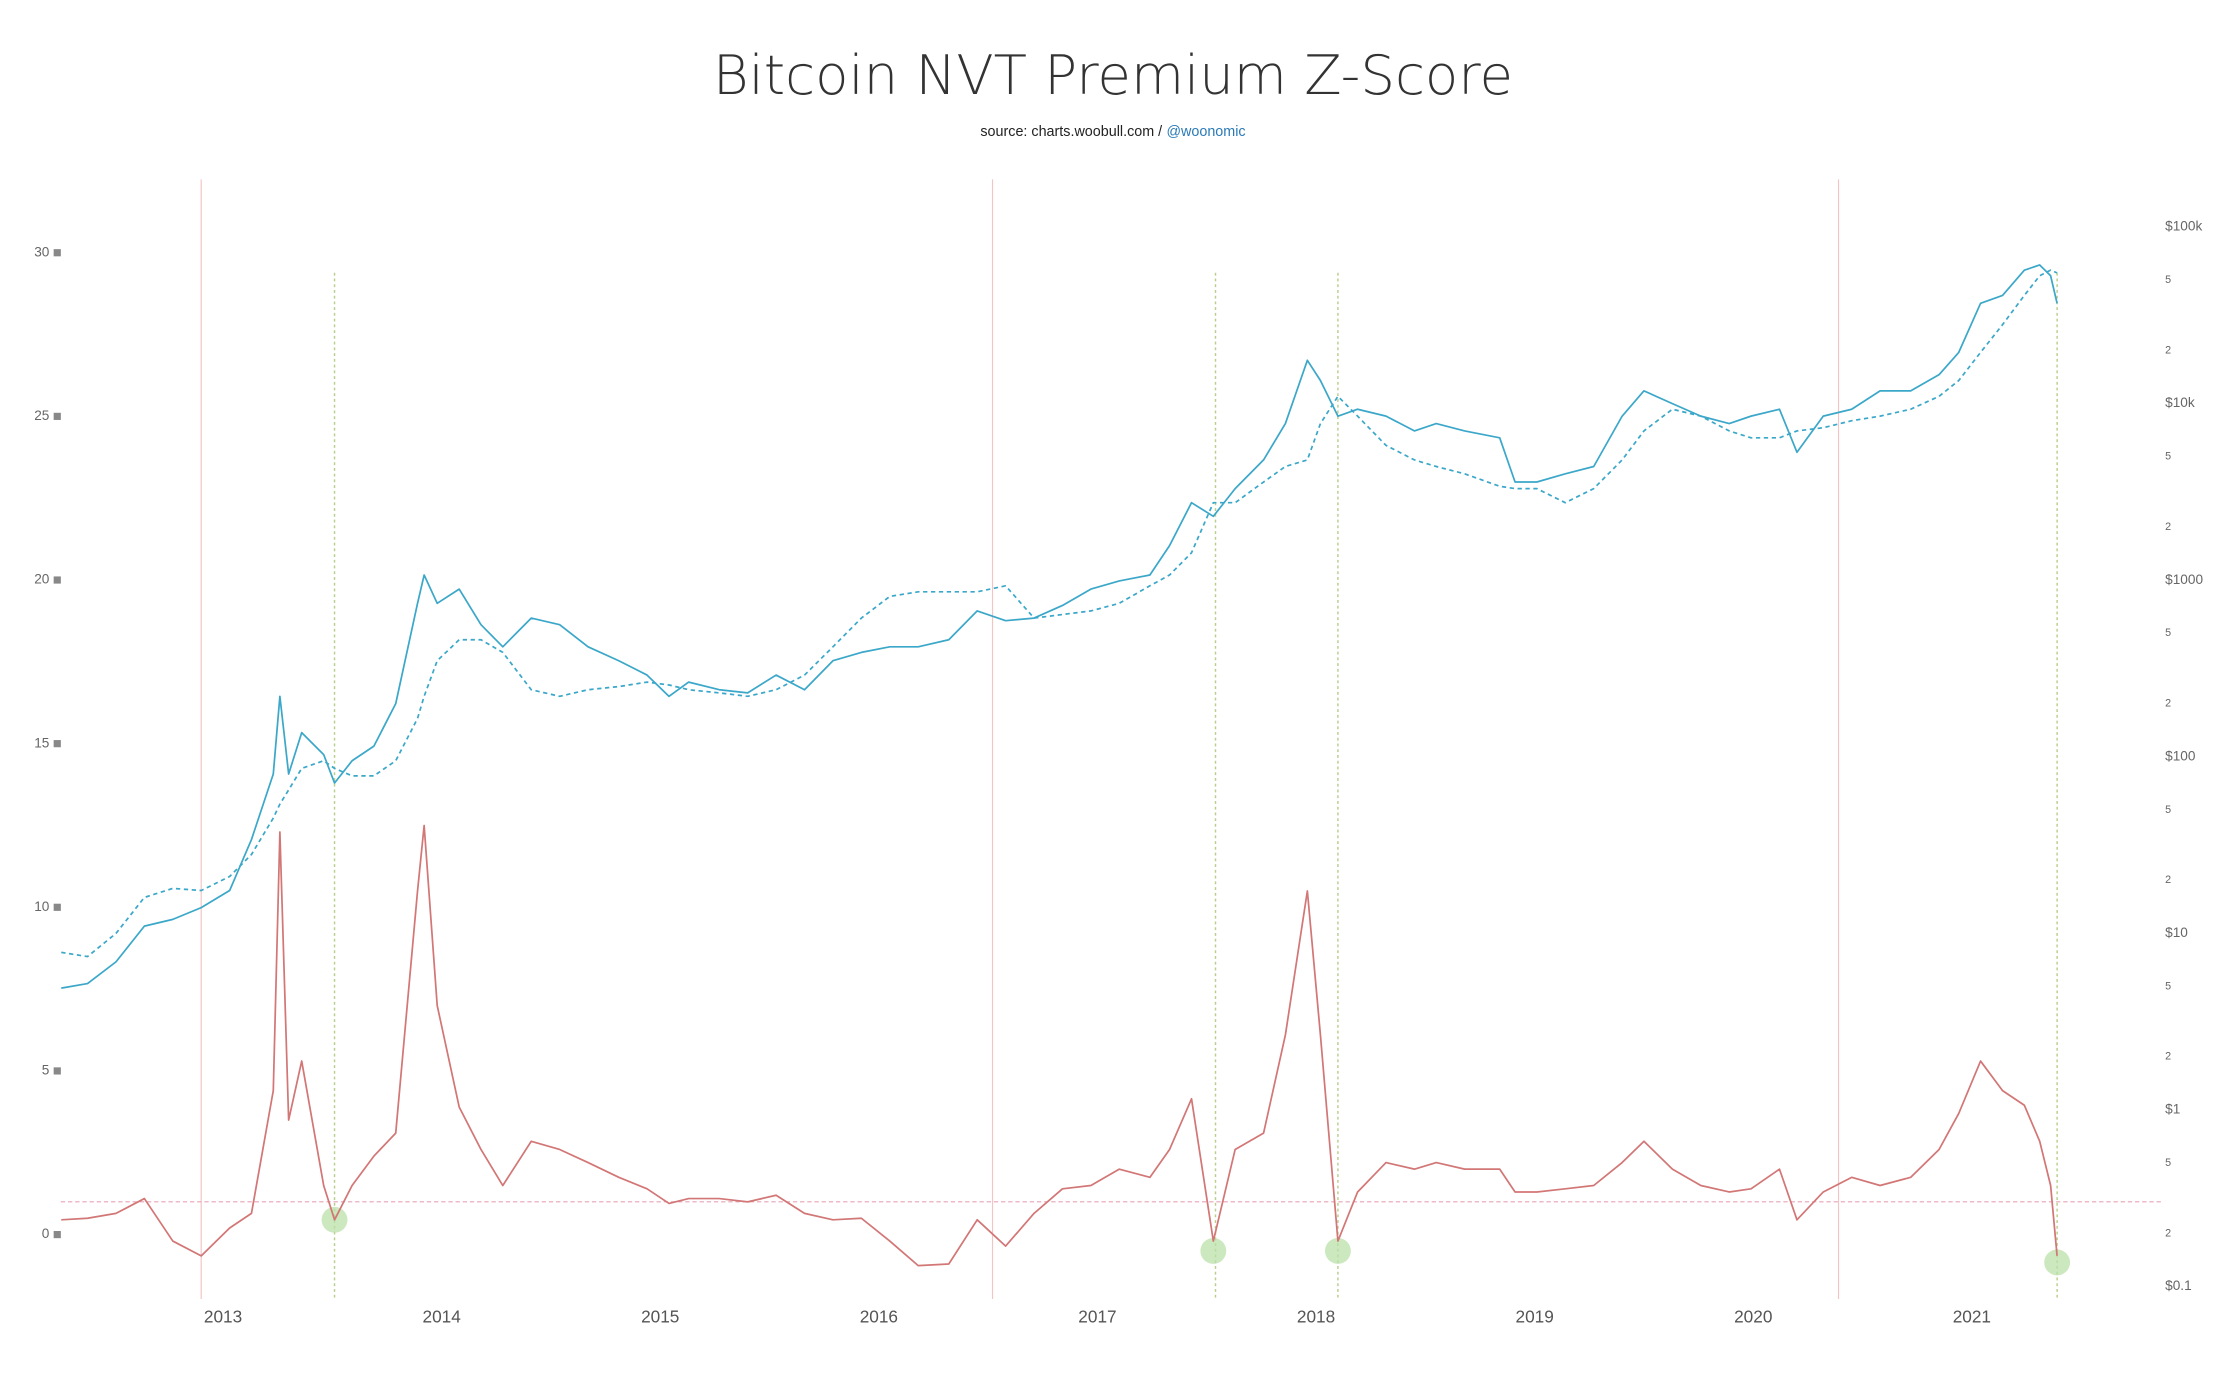 This screenshot has width=2226, height=1378. Describe the element at coordinates (1205, 132) in the screenshot. I see `handle: @woonomic` at that location.